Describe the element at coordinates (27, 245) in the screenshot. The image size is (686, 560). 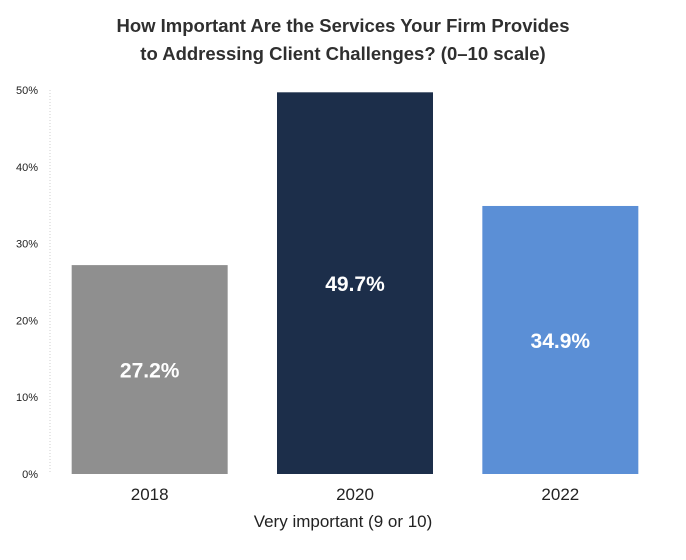
I see `y-tick-label: 30%` at that location.